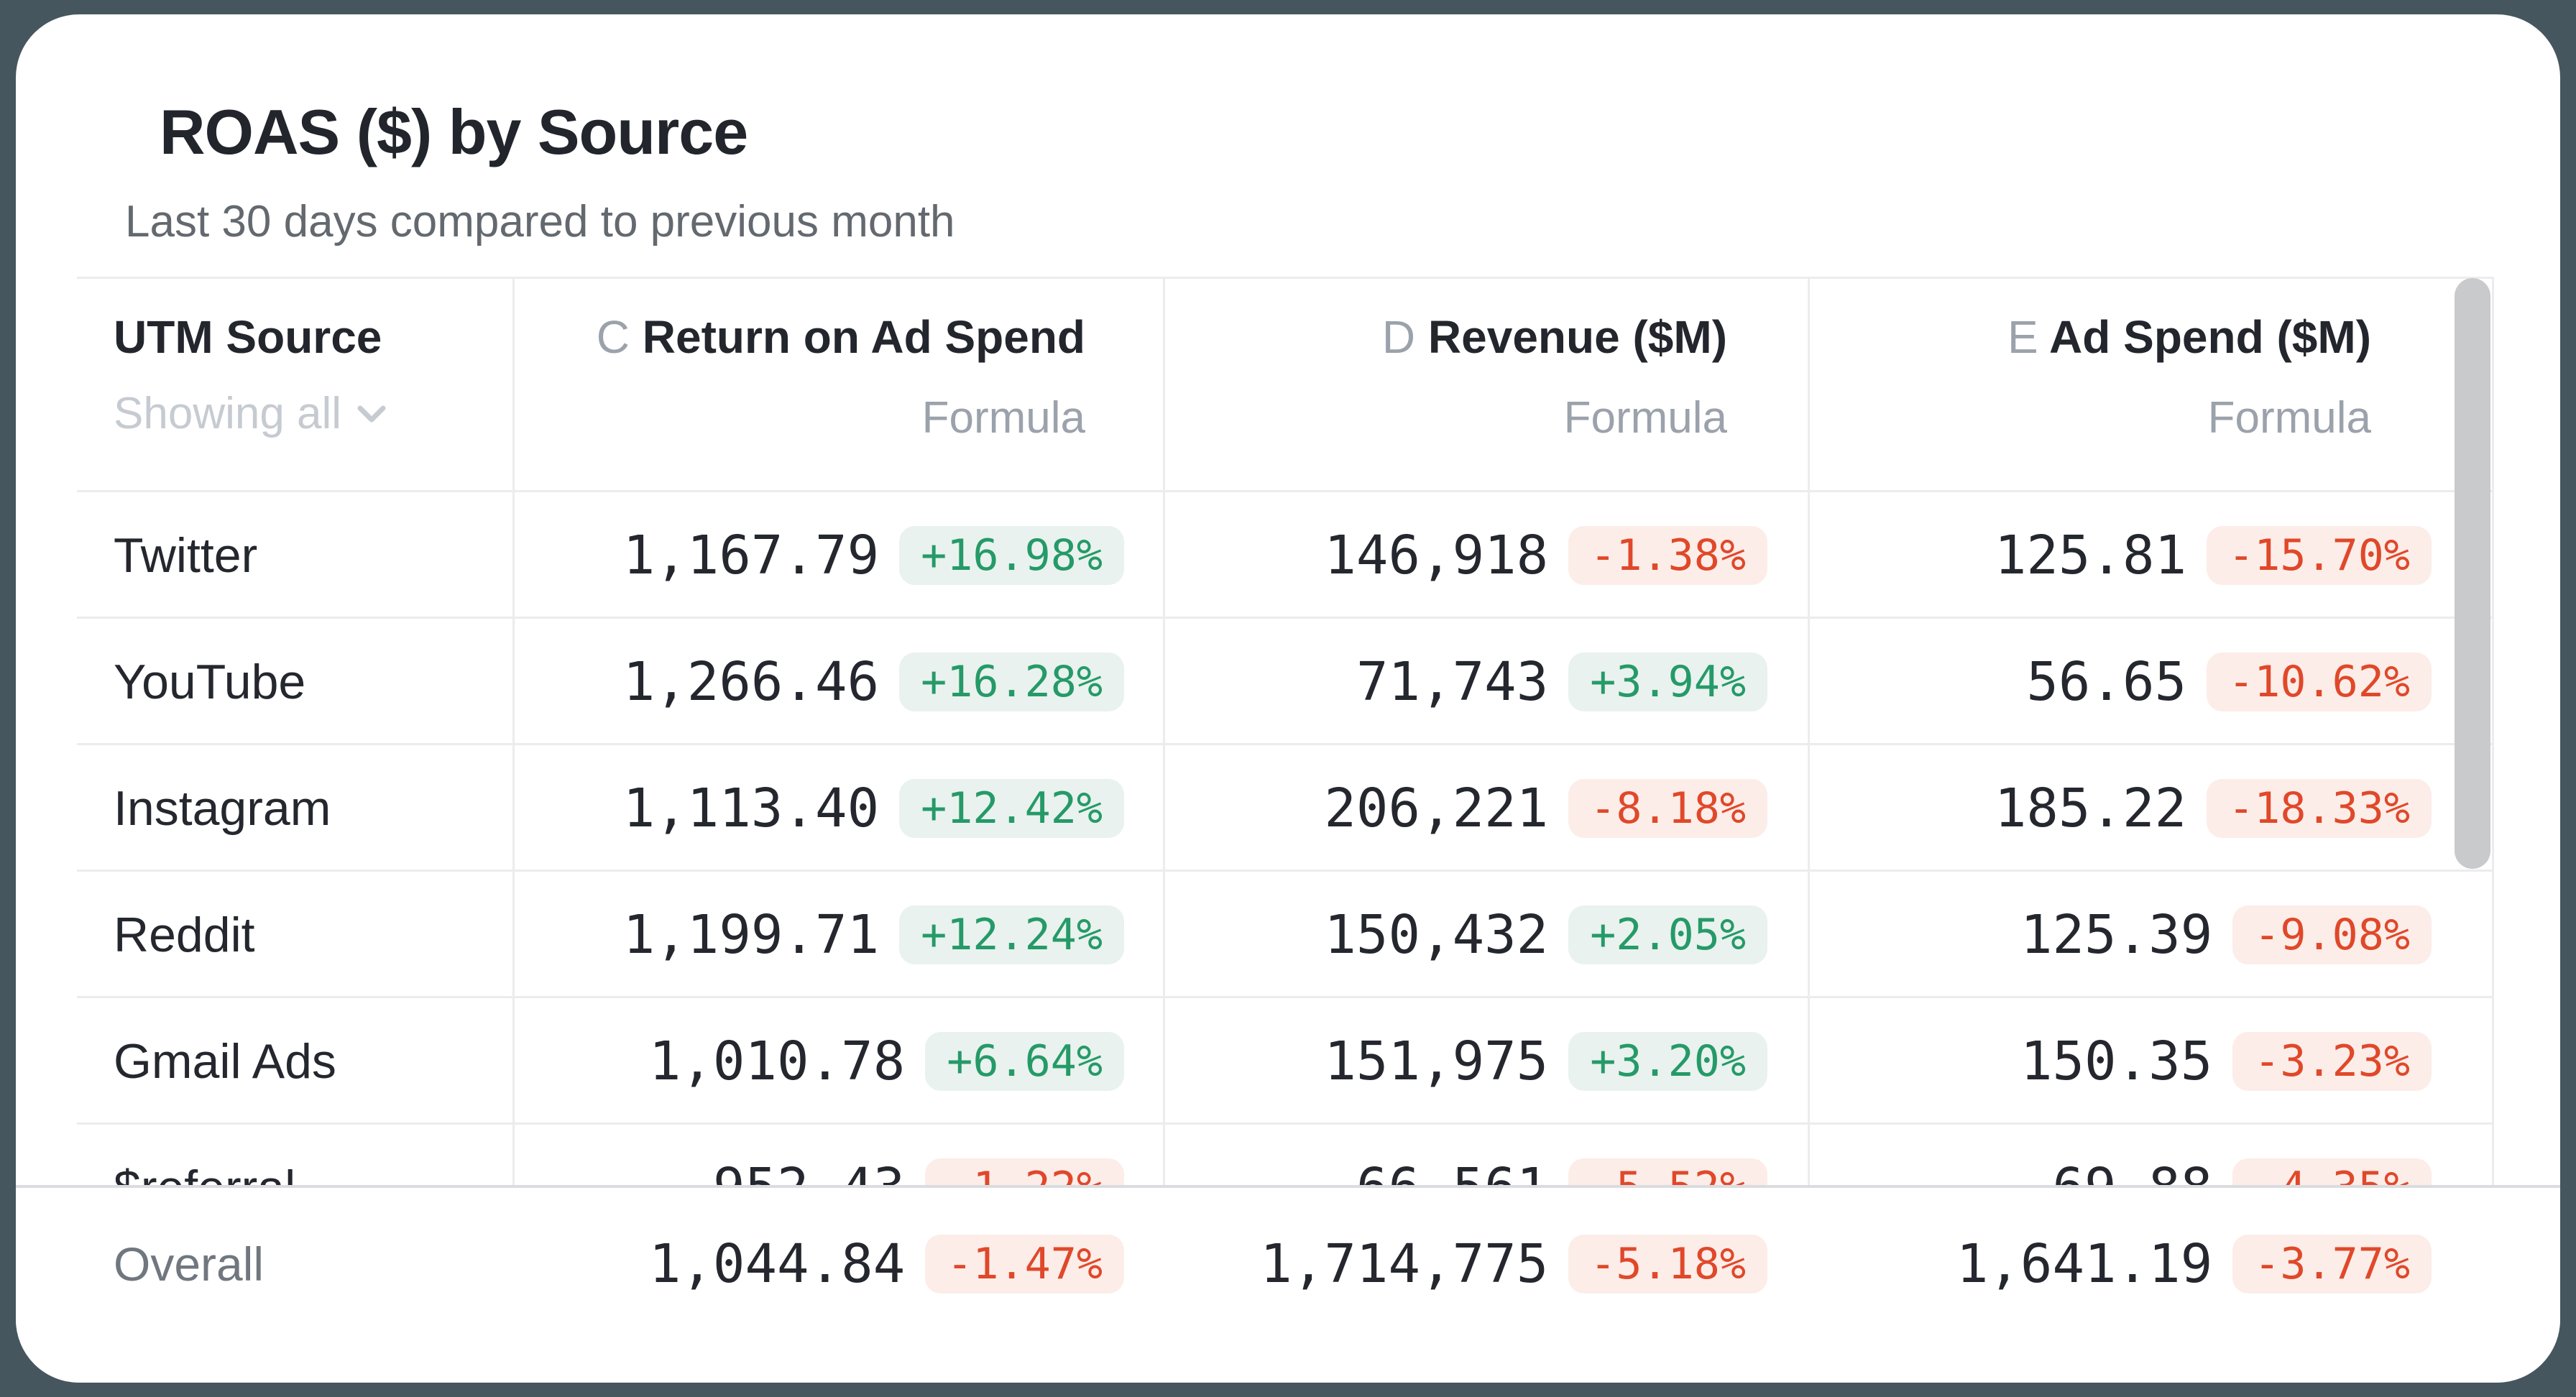  What do you see at coordinates (2332, 1171) in the screenshot?
I see `delta-badge: -4.35%` at bounding box center [2332, 1171].